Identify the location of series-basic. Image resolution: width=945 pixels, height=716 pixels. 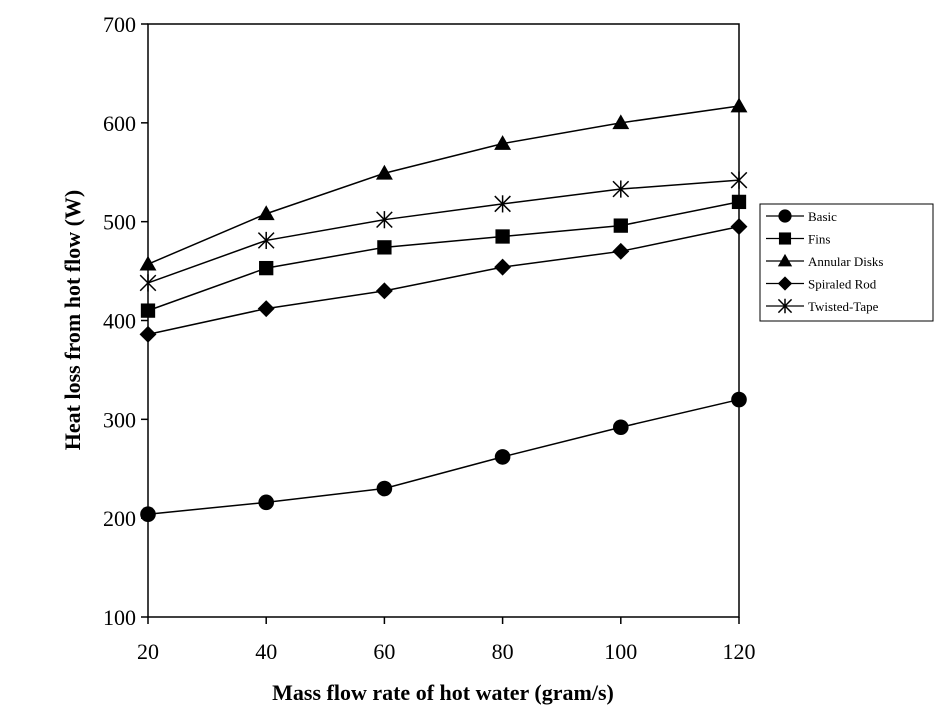
(443, 457).